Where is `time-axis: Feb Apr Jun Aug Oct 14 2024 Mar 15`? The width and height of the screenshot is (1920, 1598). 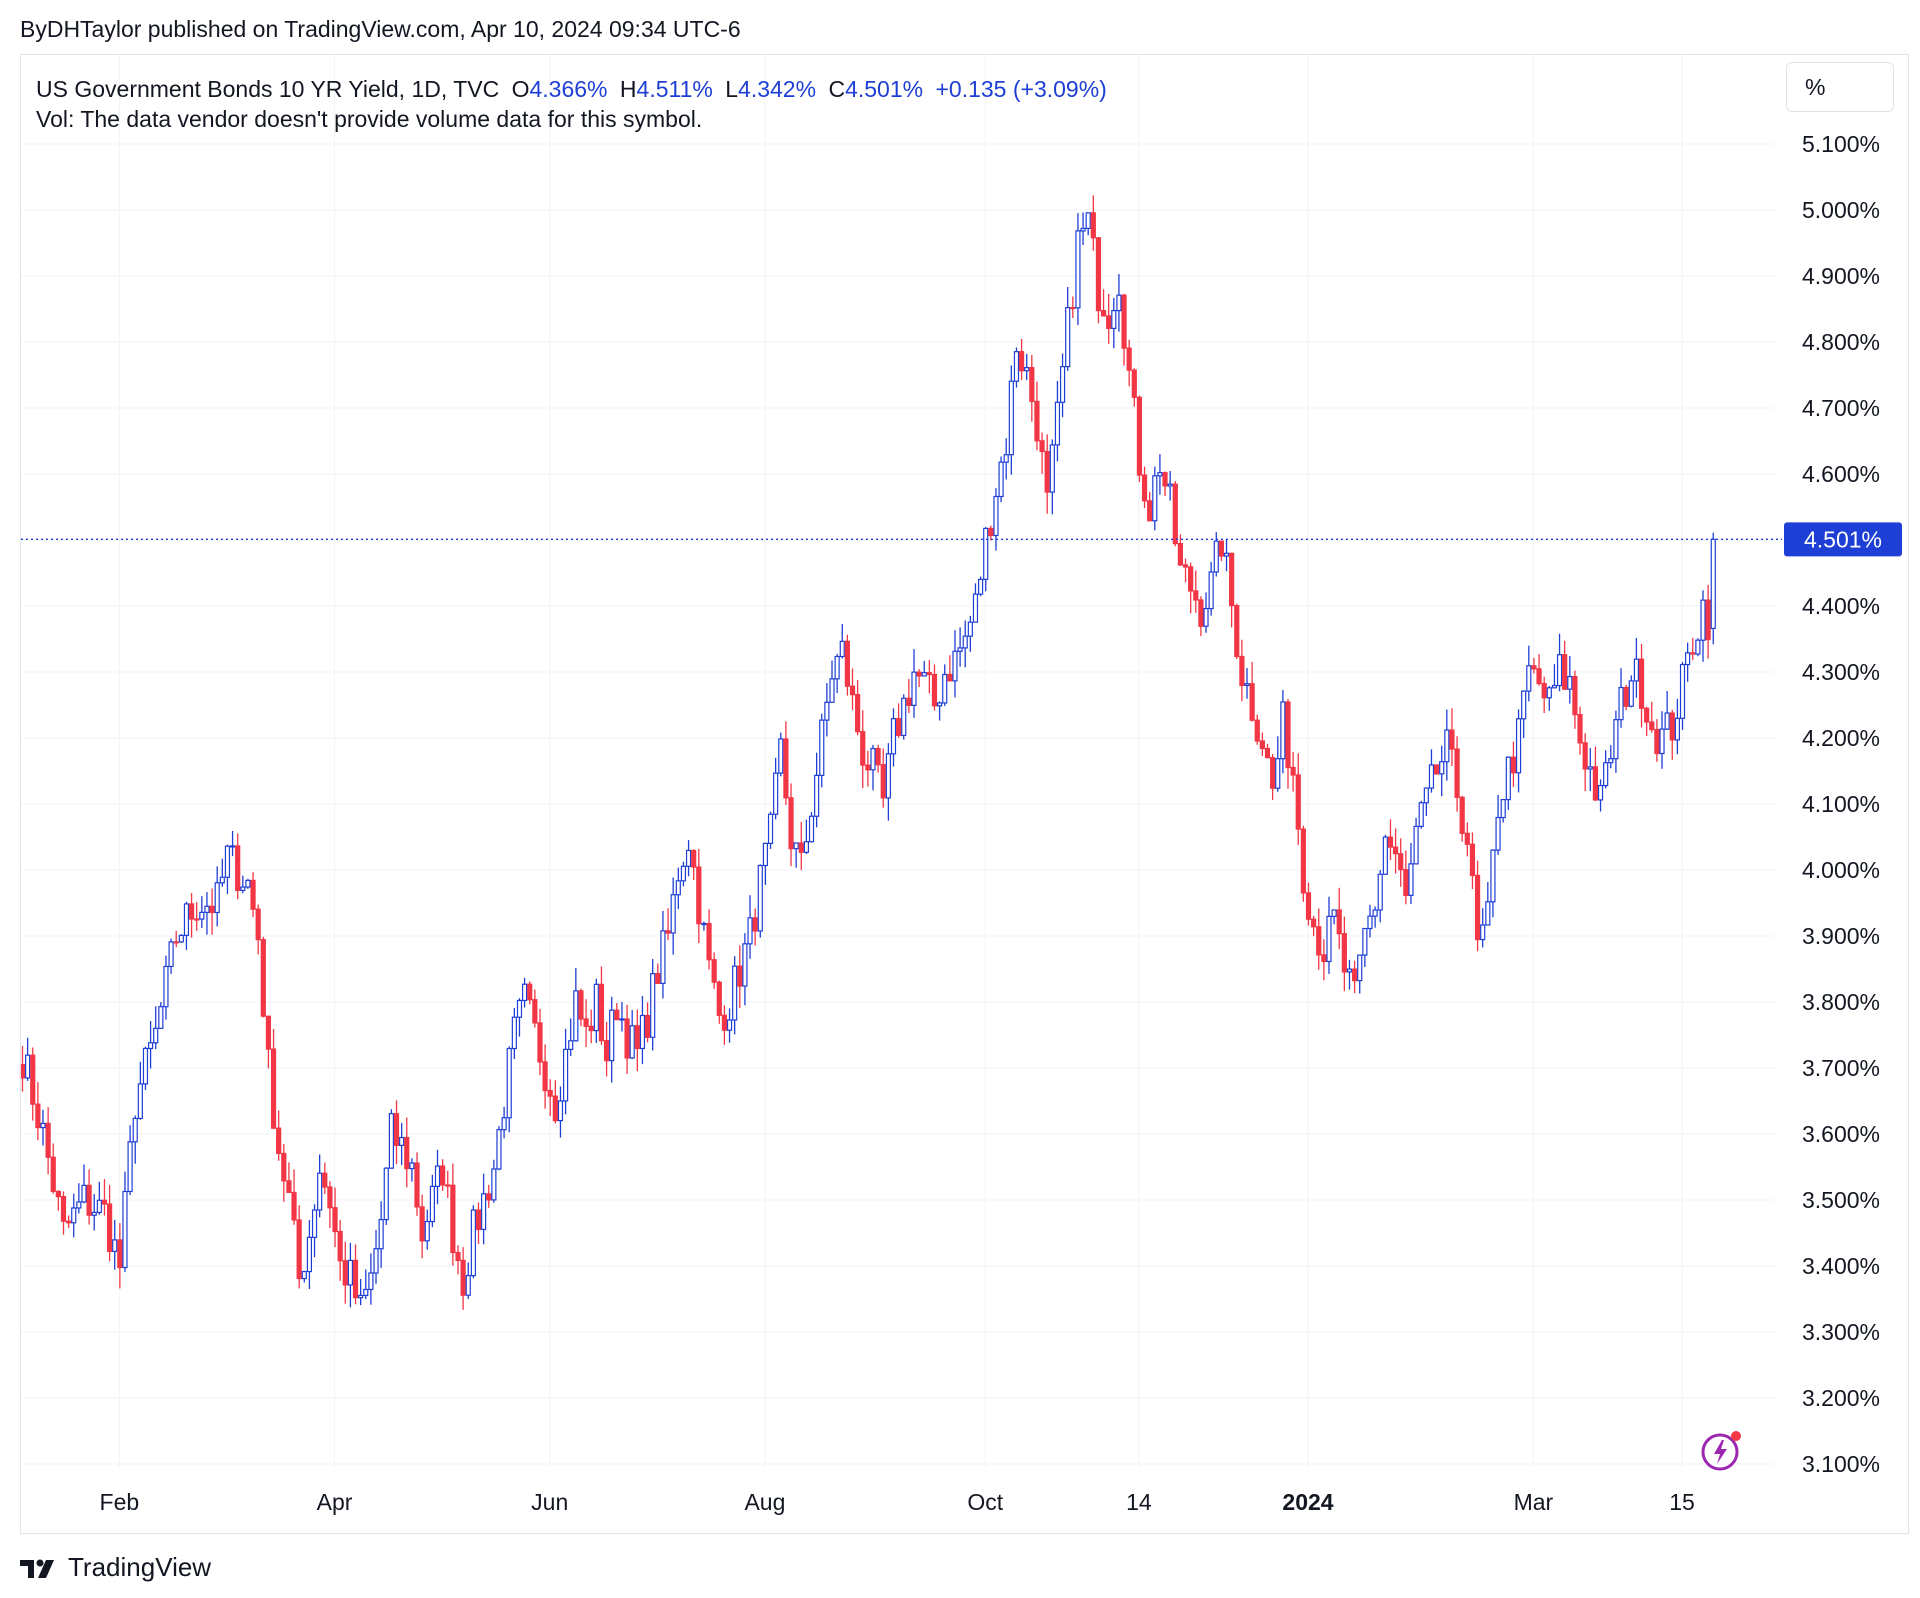
time-axis: Feb Apr Jun Aug Oct 14 2024 Mar 15 is located at coordinates (897, 1502).